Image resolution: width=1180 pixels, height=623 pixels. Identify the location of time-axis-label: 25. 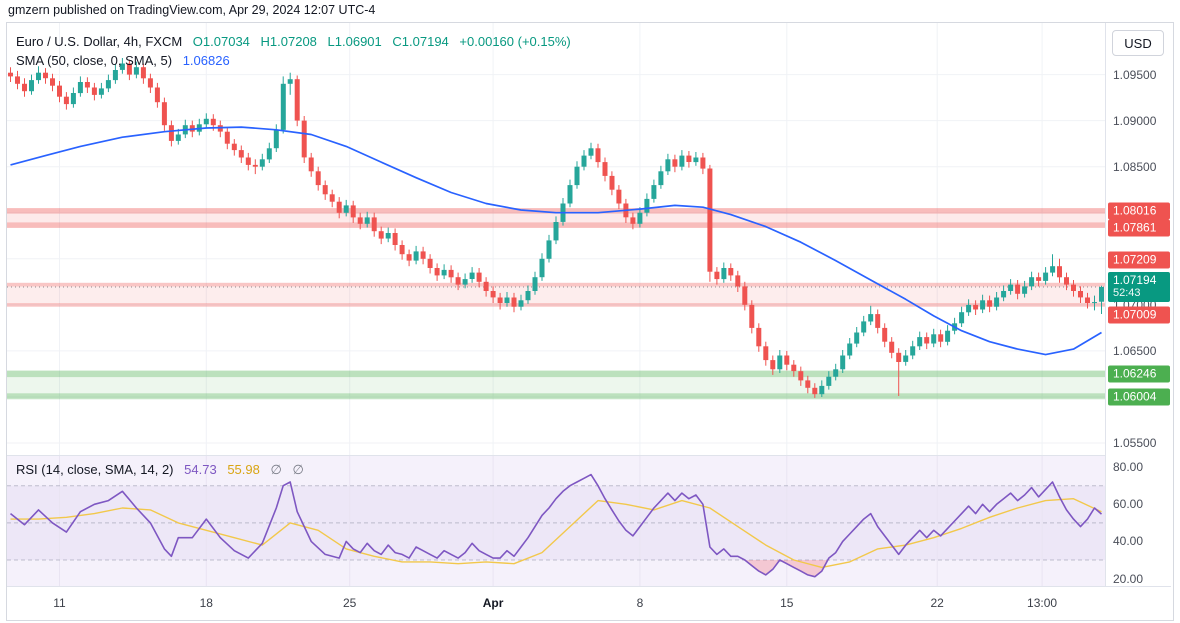
(350, 603).